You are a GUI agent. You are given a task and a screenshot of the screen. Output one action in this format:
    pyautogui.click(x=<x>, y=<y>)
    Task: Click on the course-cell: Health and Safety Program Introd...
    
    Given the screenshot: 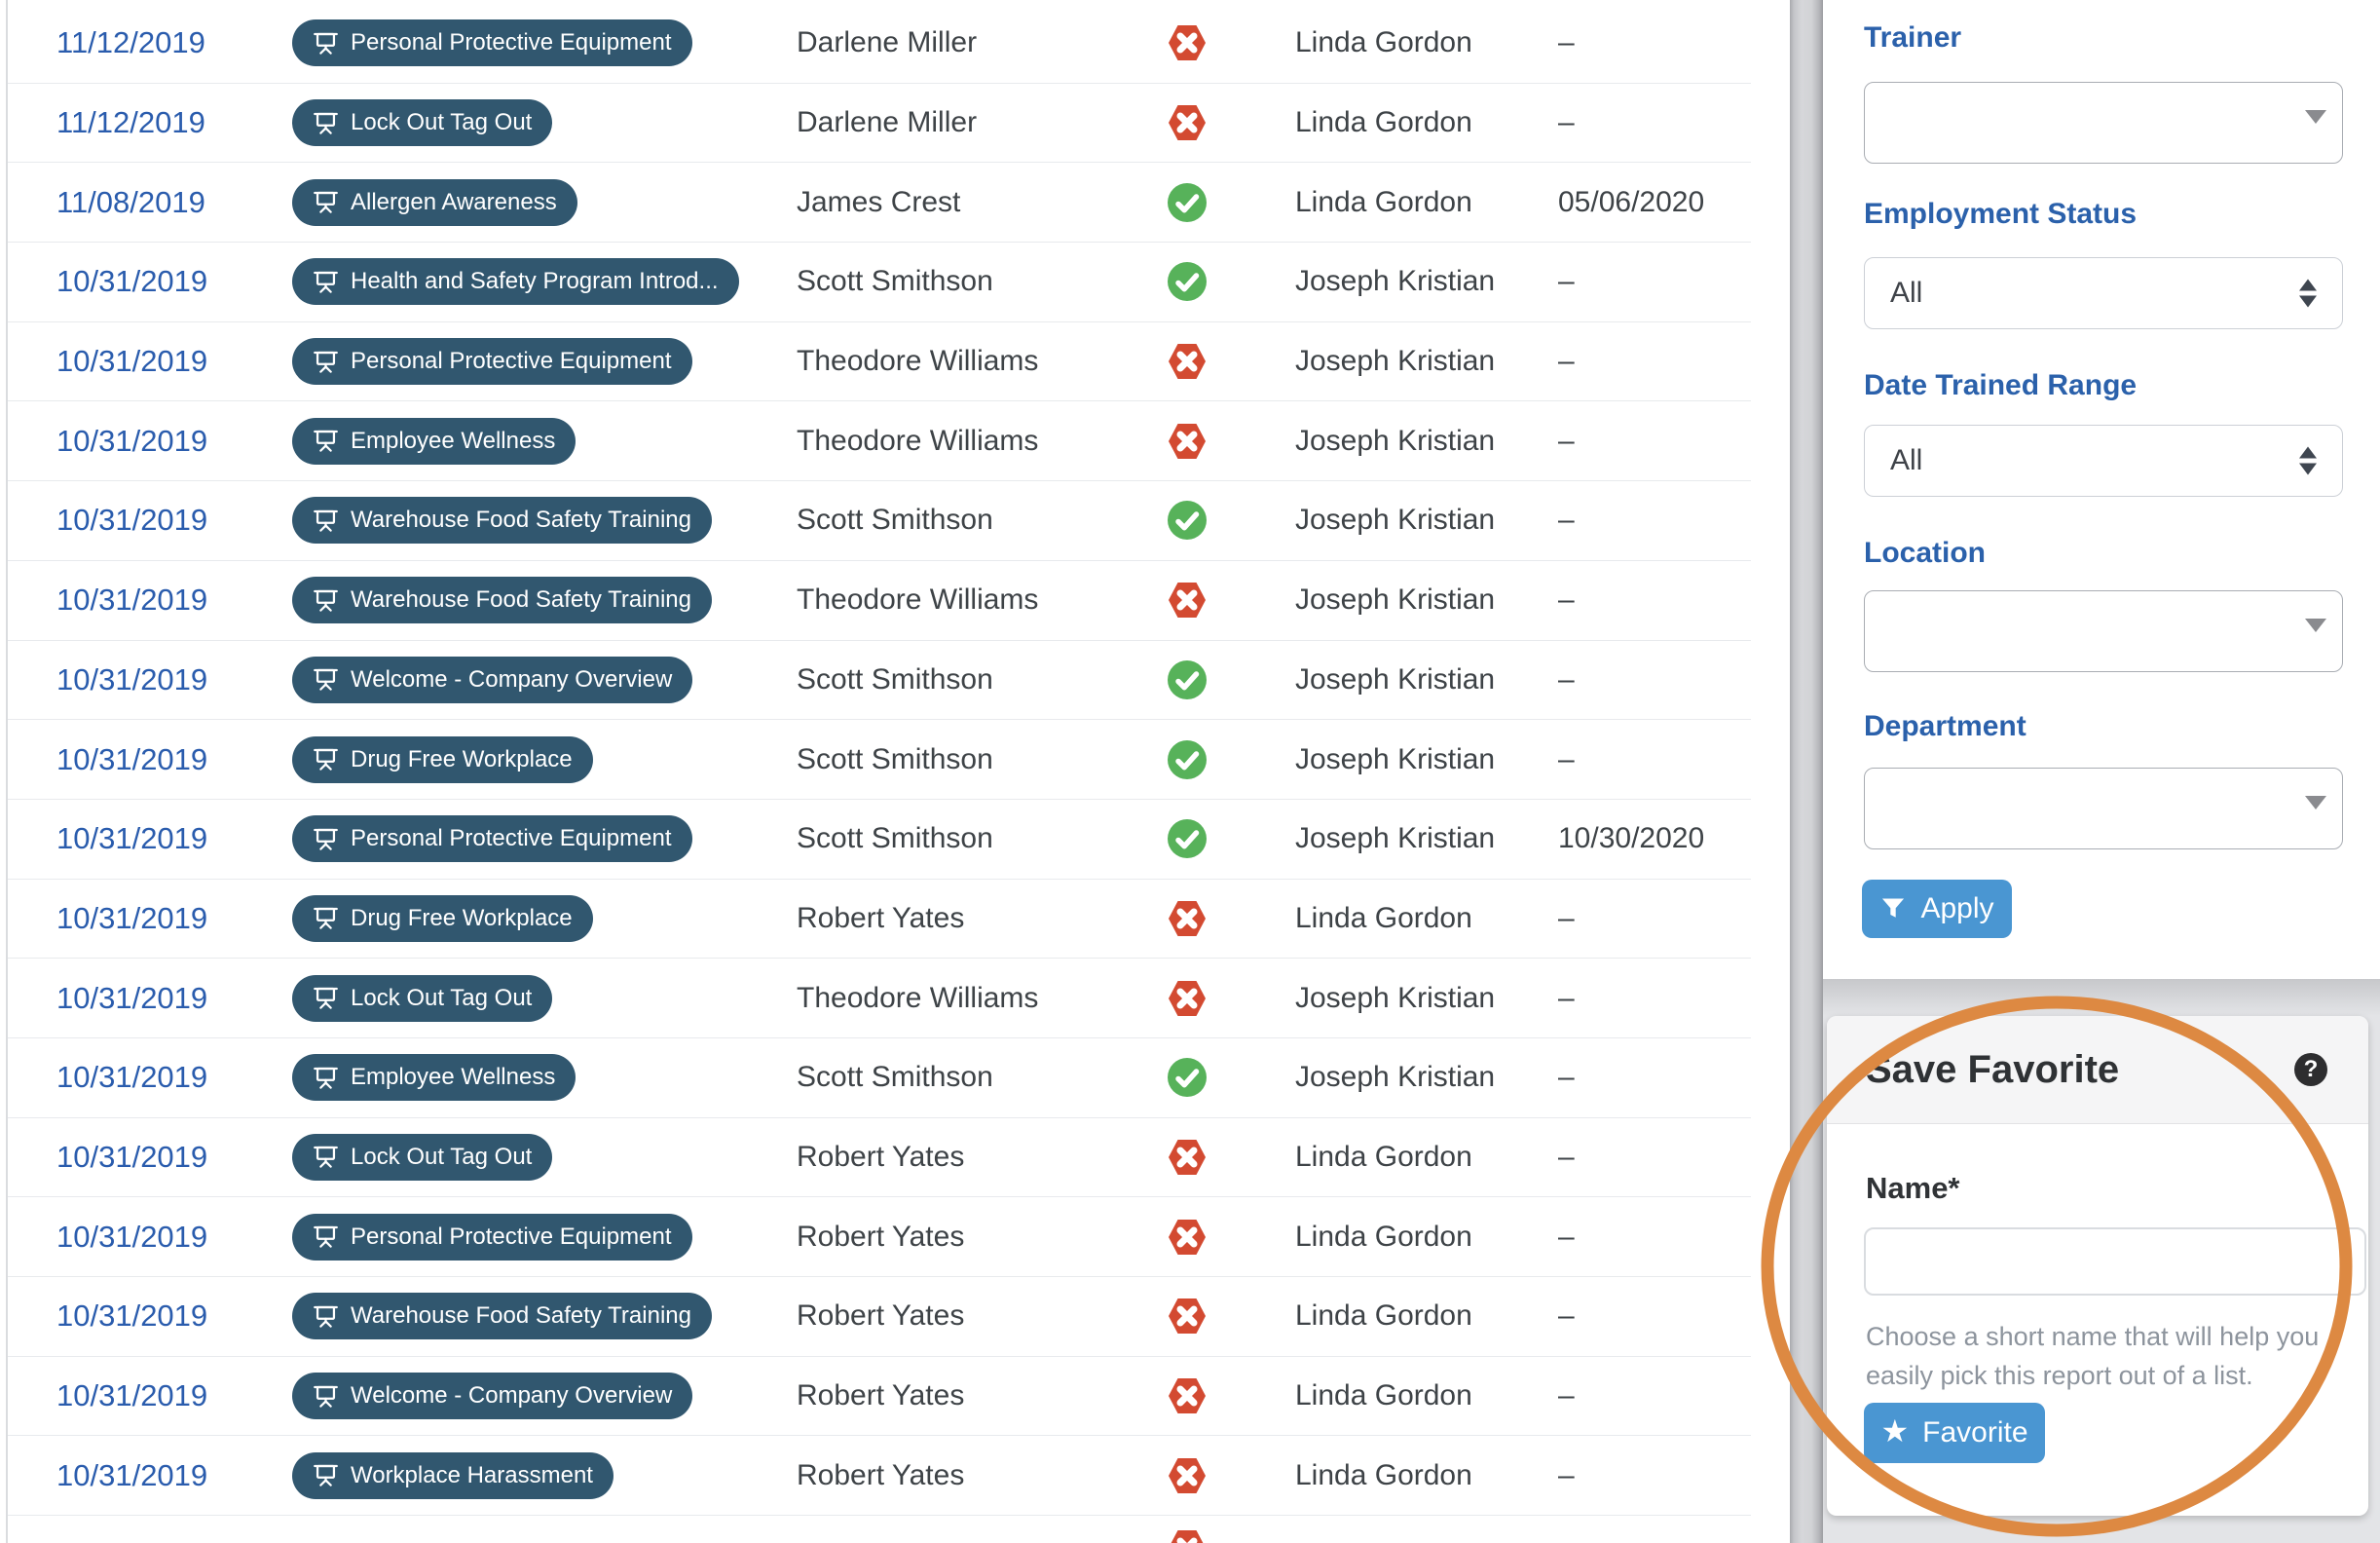 What is the action you would take?
    pyautogui.click(x=544, y=282)
    